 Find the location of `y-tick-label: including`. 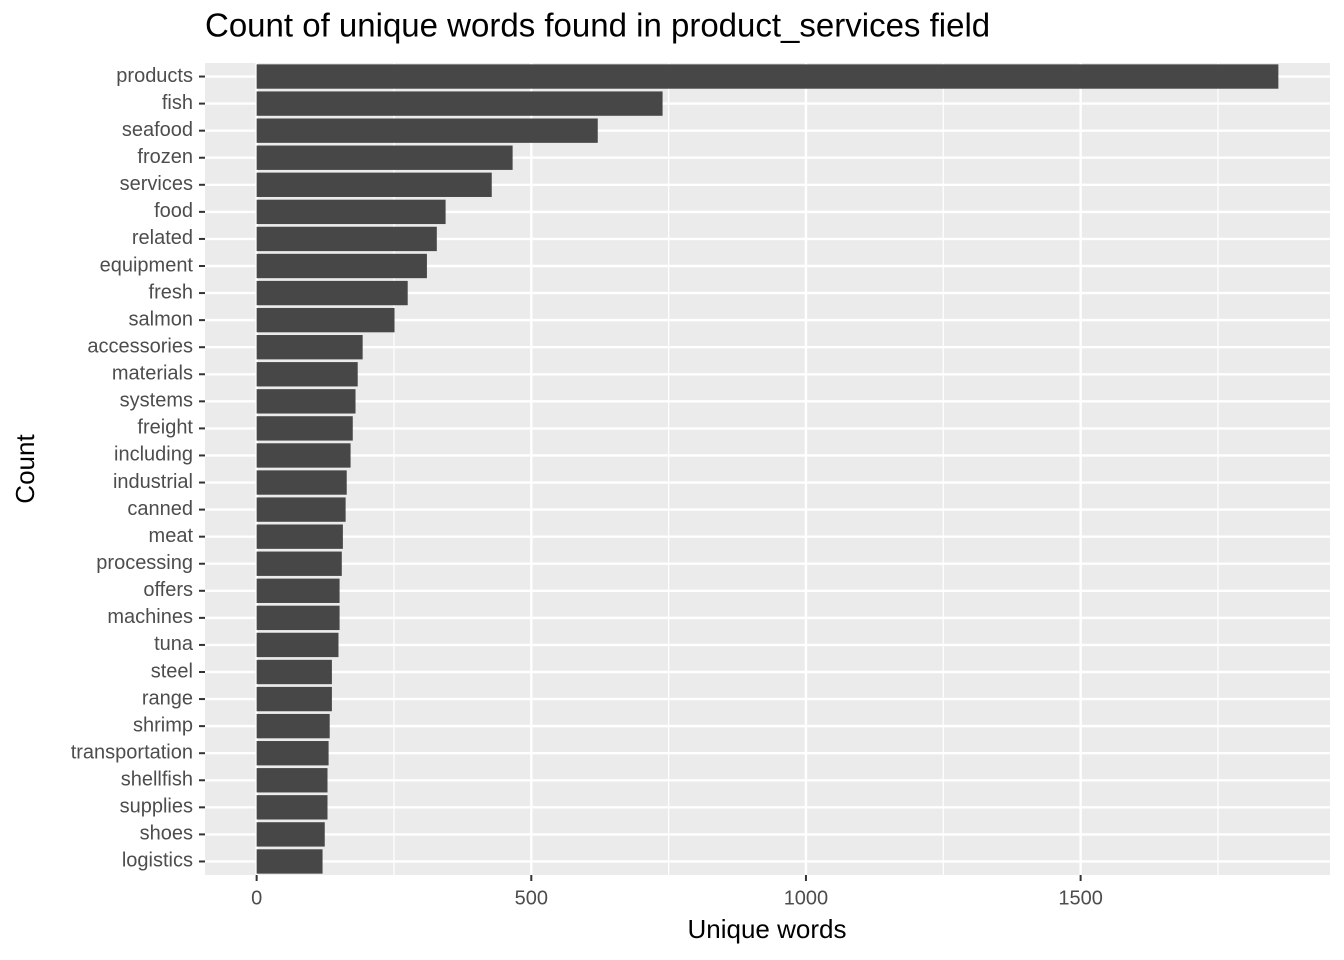

y-tick-label: including is located at coordinates (153, 455).